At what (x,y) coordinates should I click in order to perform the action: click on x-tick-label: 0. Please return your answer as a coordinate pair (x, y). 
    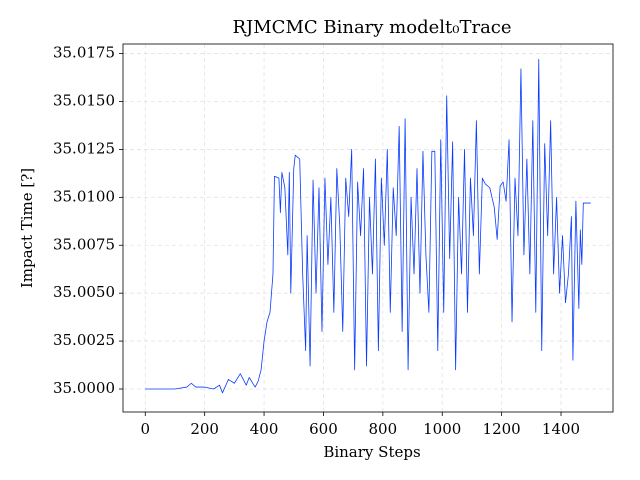
    Looking at the image, I should click on (145, 429).